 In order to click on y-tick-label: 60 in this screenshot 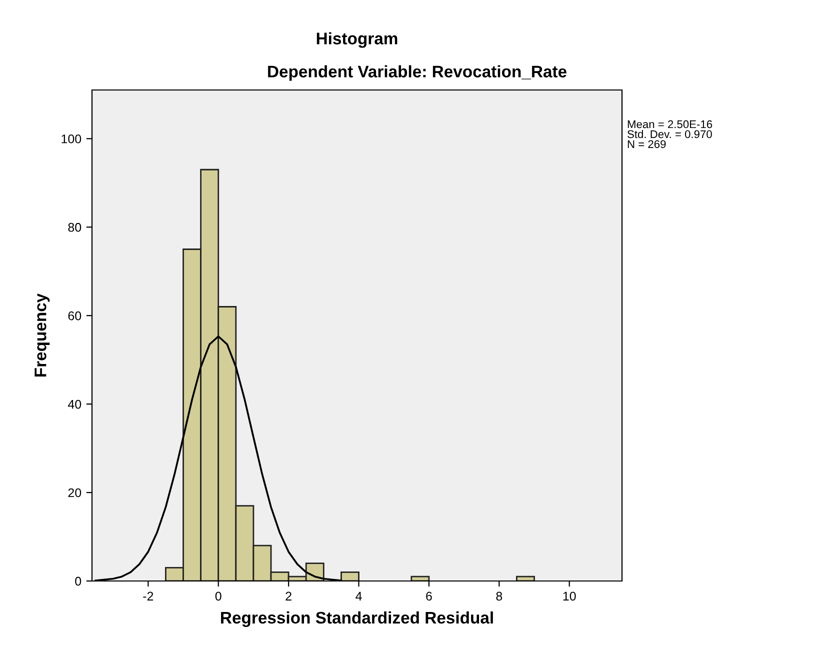, I will do `click(75, 315)`.